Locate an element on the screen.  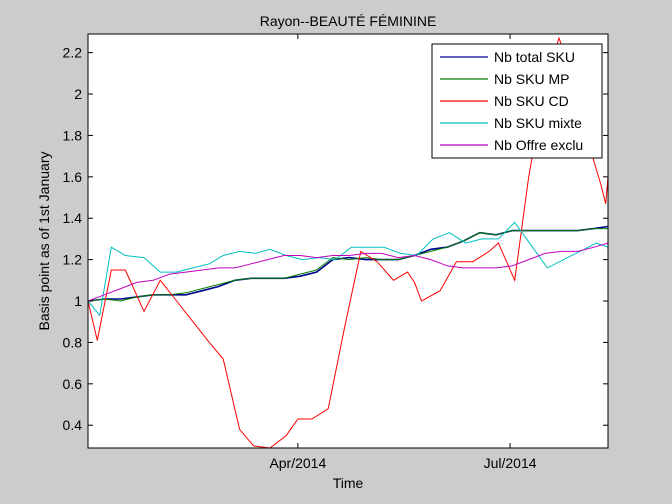
y-tick-label: 0.6 is located at coordinates (73, 384).